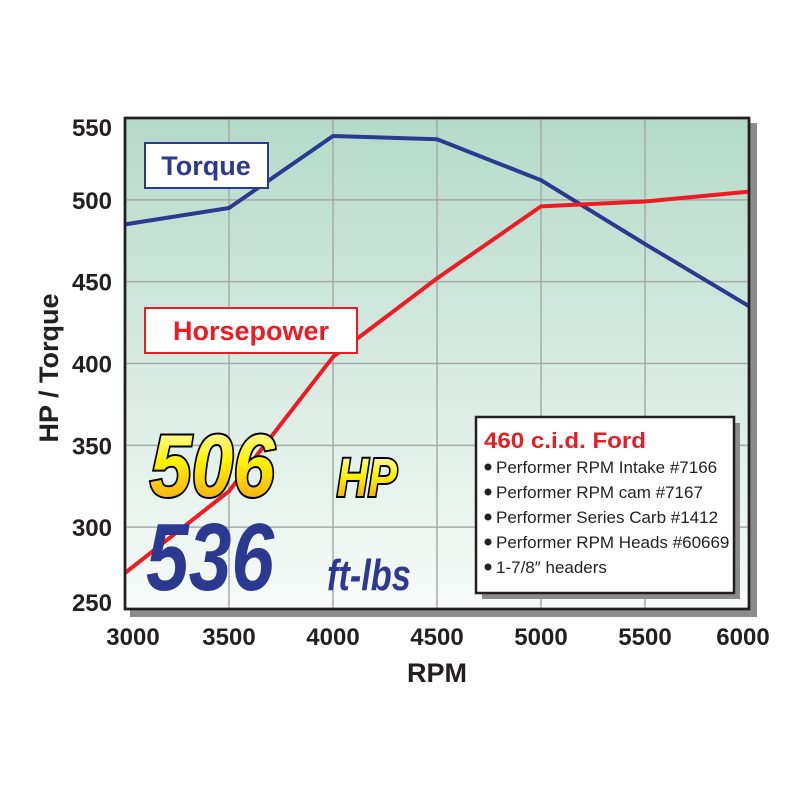 This screenshot has width=800, height=800. I want to click on y-tick-labels: 550 500 450 400 350 300 250, so click(92, 366).